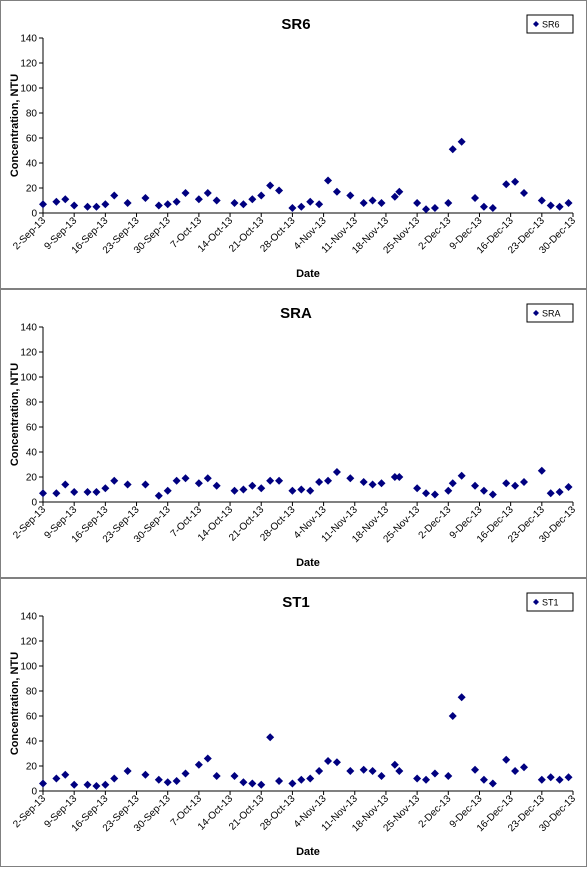 Image resolution: width=587 pixels, height=870 pixels. I want to click on legend-label: ST1, so click(550, 603).